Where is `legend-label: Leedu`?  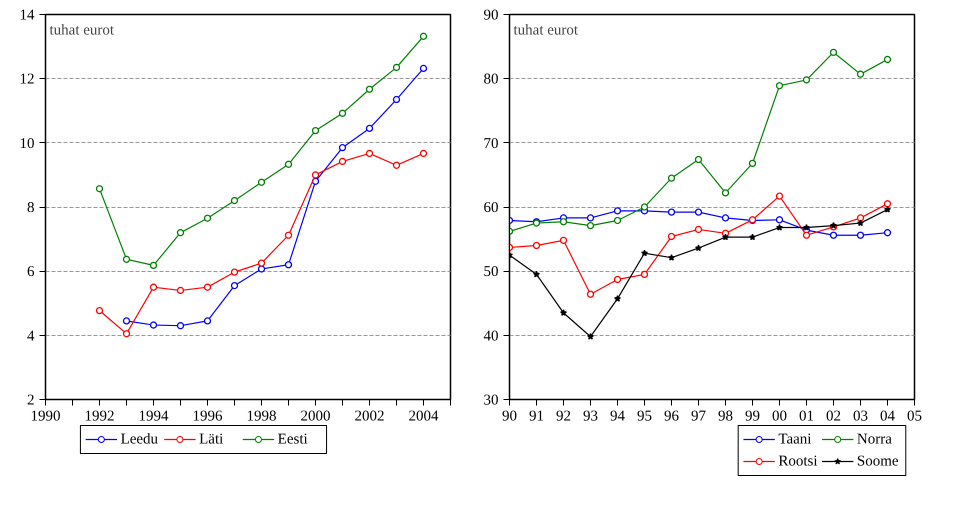 legend-label: Leedu is located at coordinates (139, 440).